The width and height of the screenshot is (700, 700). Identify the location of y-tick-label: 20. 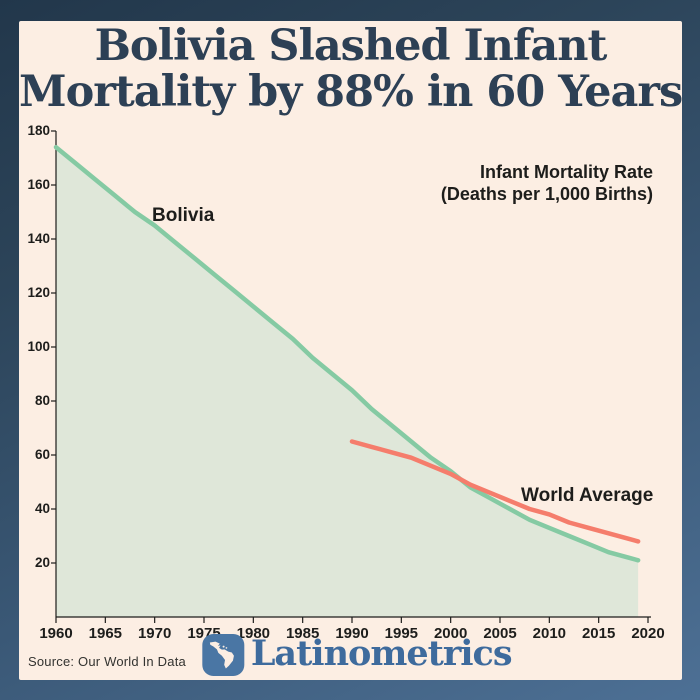
(42, 562).